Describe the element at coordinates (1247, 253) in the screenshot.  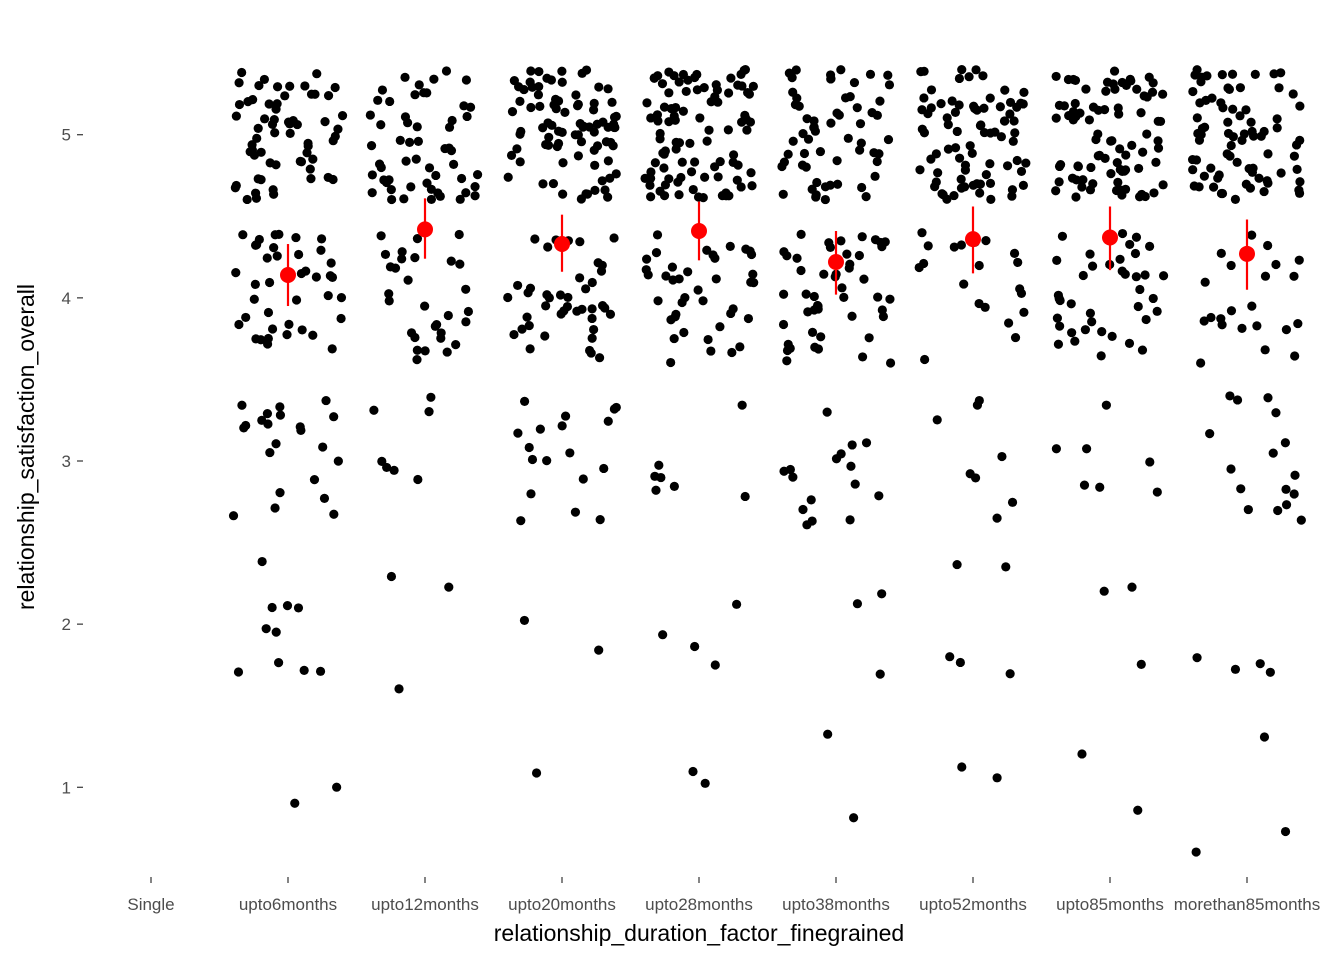
I see `mean-point` at that location.